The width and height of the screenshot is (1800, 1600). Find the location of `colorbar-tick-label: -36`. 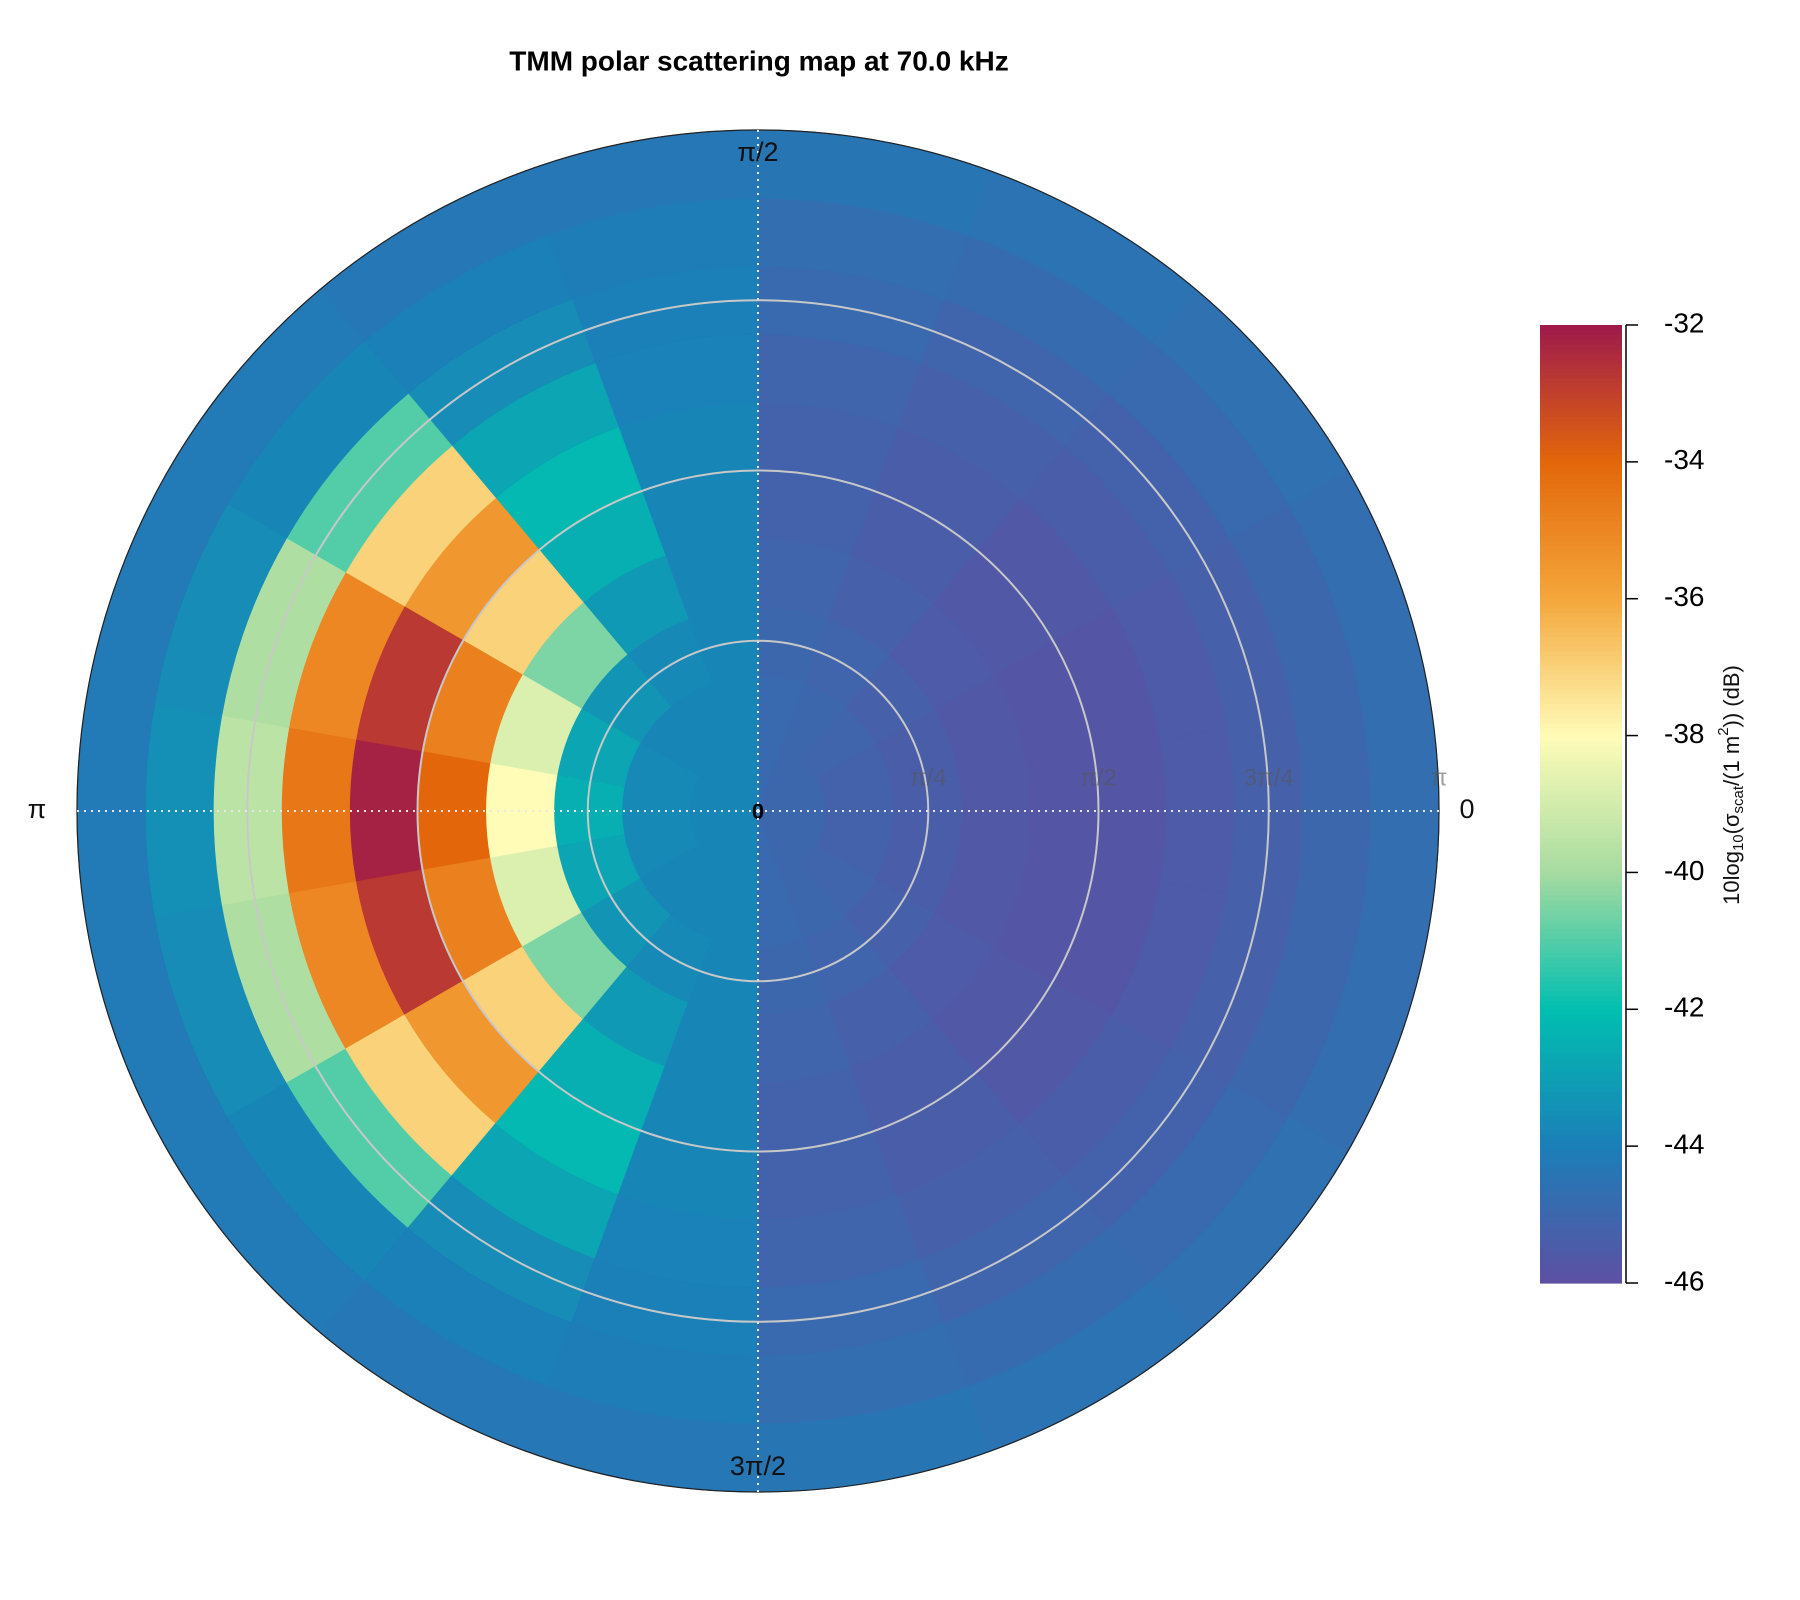

colorbar-tick-label: -36 is located at coordinates (1684, 596).